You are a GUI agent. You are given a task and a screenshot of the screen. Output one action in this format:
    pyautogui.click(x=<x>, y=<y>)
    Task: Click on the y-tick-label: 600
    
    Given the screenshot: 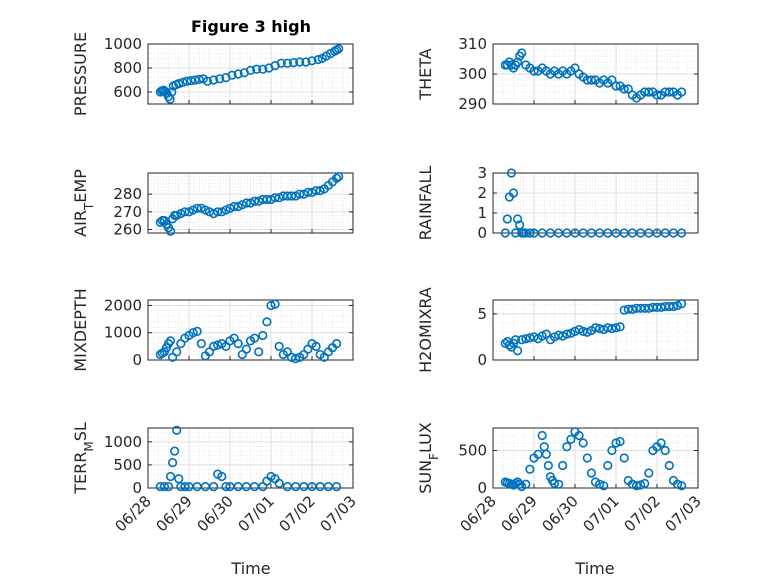 What is the action you would take?
    pyautogui.click(x=127, y=92)
    